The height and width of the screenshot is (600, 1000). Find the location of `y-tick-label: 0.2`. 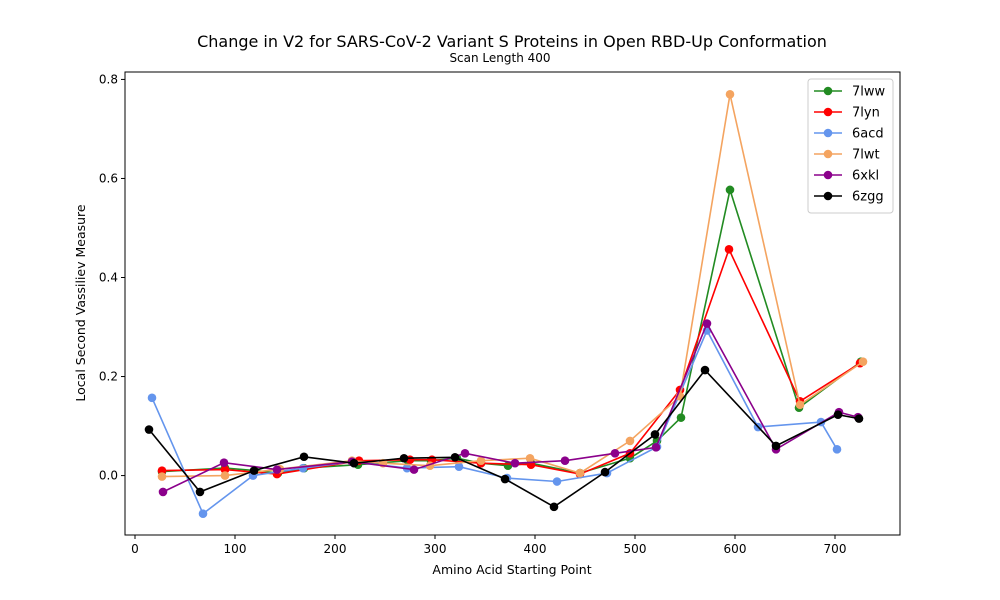

y-tick-label: 0.2 is located at coordinates (108, 377).